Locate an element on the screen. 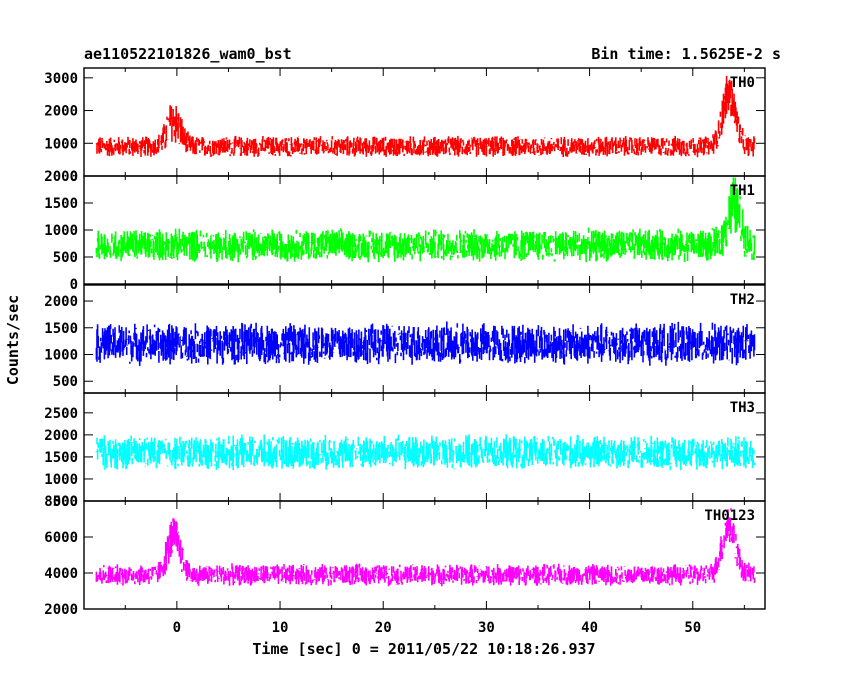 The width and height of the screenshot is (850, 685). series-label-th2: TH2 is located at coordinates (742, 300).